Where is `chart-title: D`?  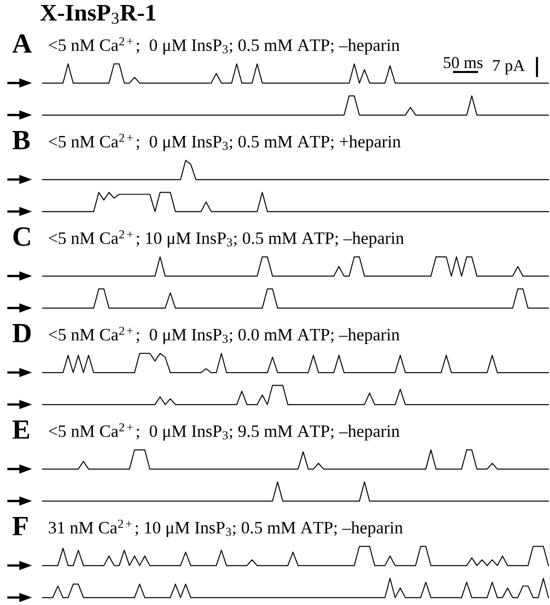
chart-title: D is located at coordinates (21, 333).